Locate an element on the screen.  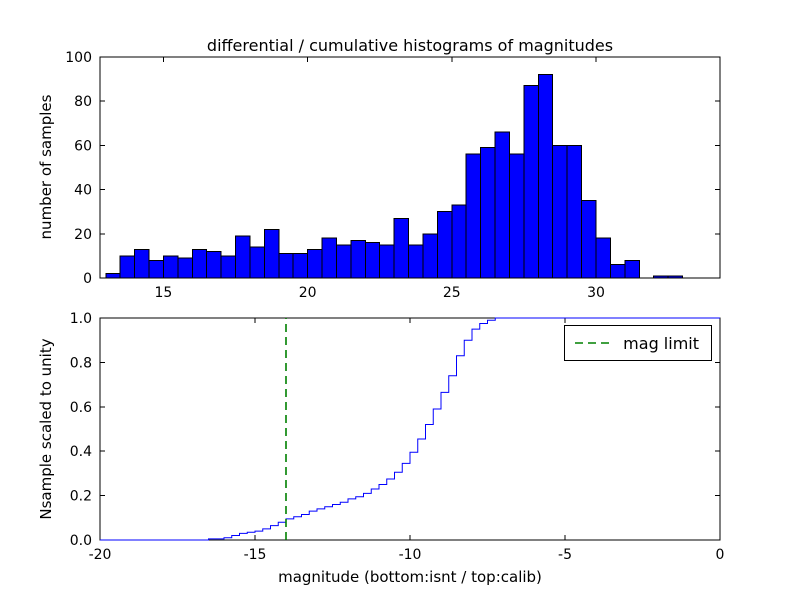
x-tick-label: -20 is located at coordinates (100, 555).